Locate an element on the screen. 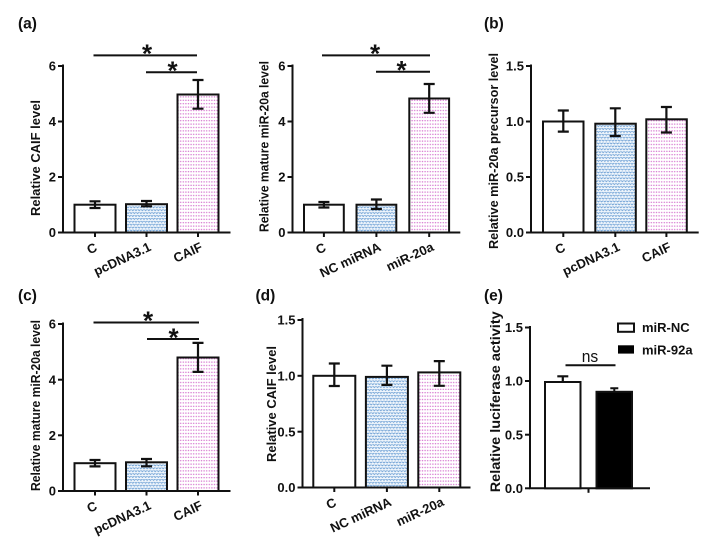 Image resolution: width=710 pixels, height=545 pixels. svg-text: ns is located at coordinates (590, 356).